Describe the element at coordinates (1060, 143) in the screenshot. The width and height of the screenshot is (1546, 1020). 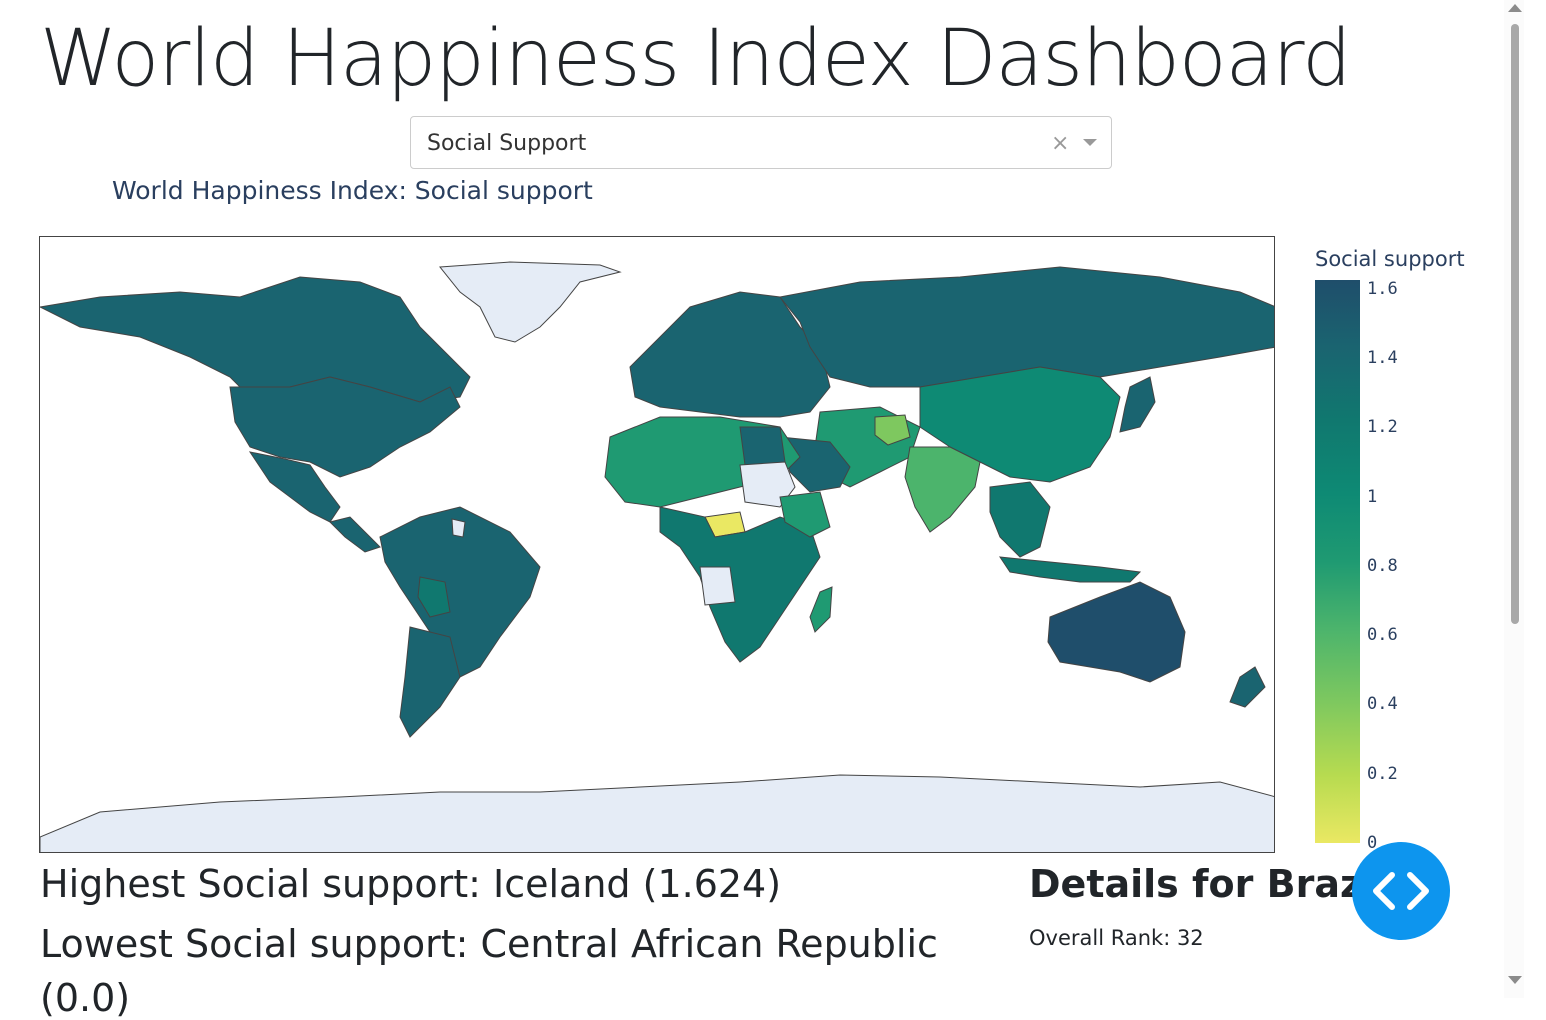
I see `clear-icon: ×` at that location.